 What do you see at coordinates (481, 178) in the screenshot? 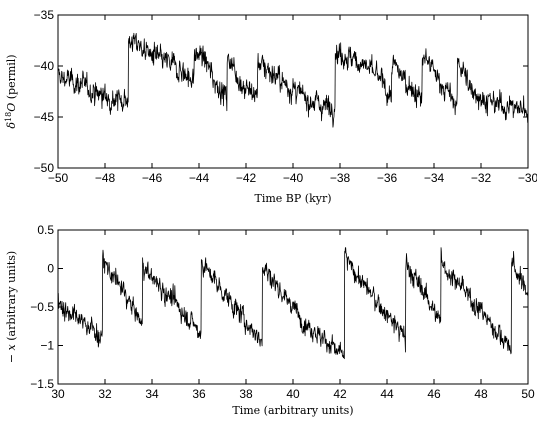
I see `x-tick-label: −32` at bounding box center [481, 178].